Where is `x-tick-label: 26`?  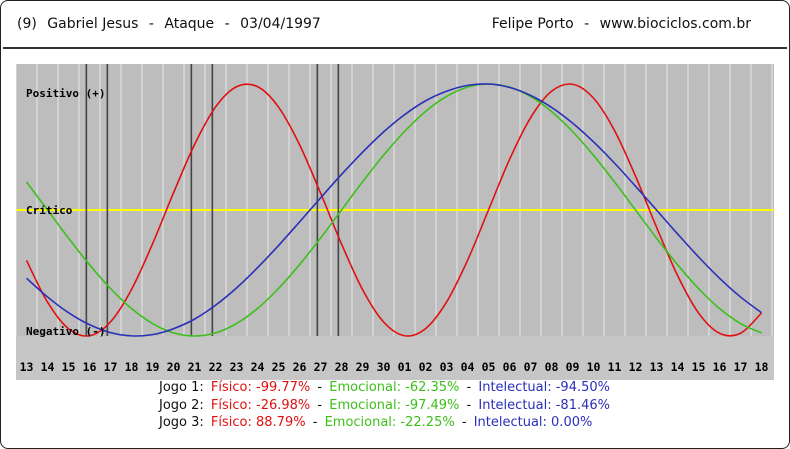 x-tick-label: 26 is located at coordinates (300, 367).